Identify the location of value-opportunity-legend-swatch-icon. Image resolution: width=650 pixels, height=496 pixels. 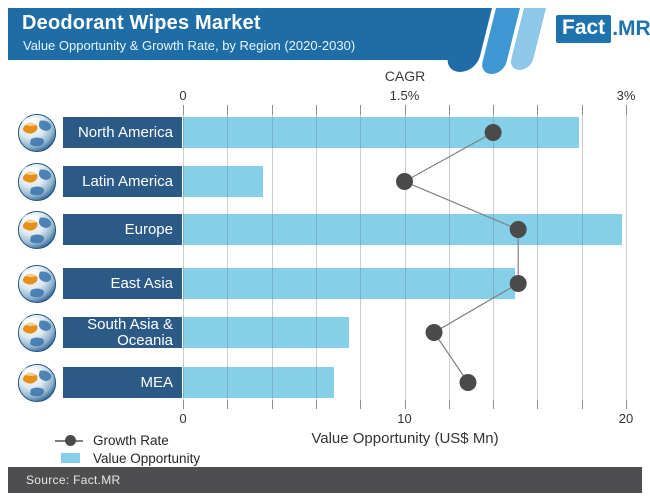
(70, 458).